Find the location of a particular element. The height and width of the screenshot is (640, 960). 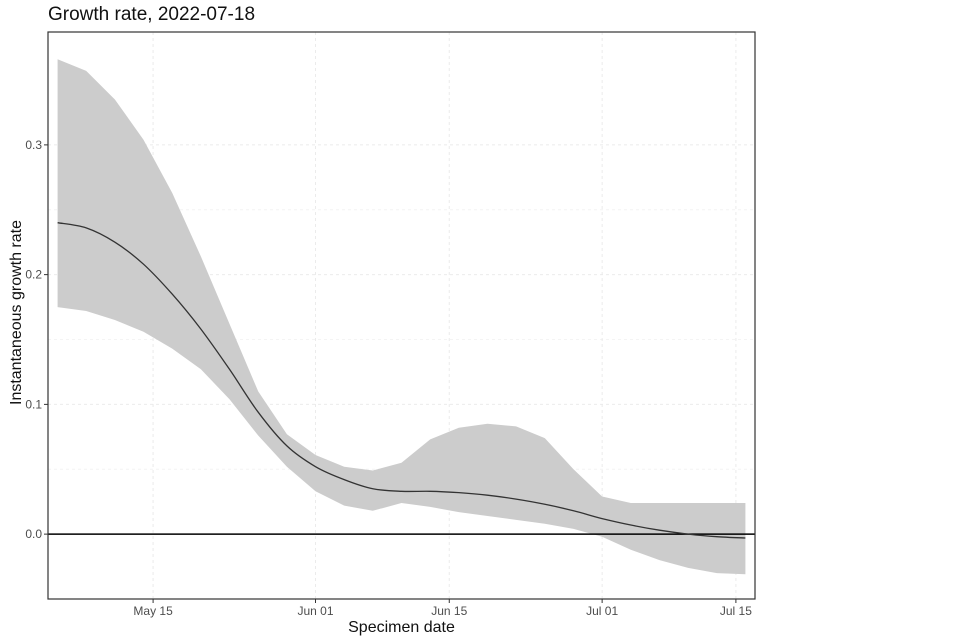

x-tick-label: Jul 15 is located at coordinates (736, 611).